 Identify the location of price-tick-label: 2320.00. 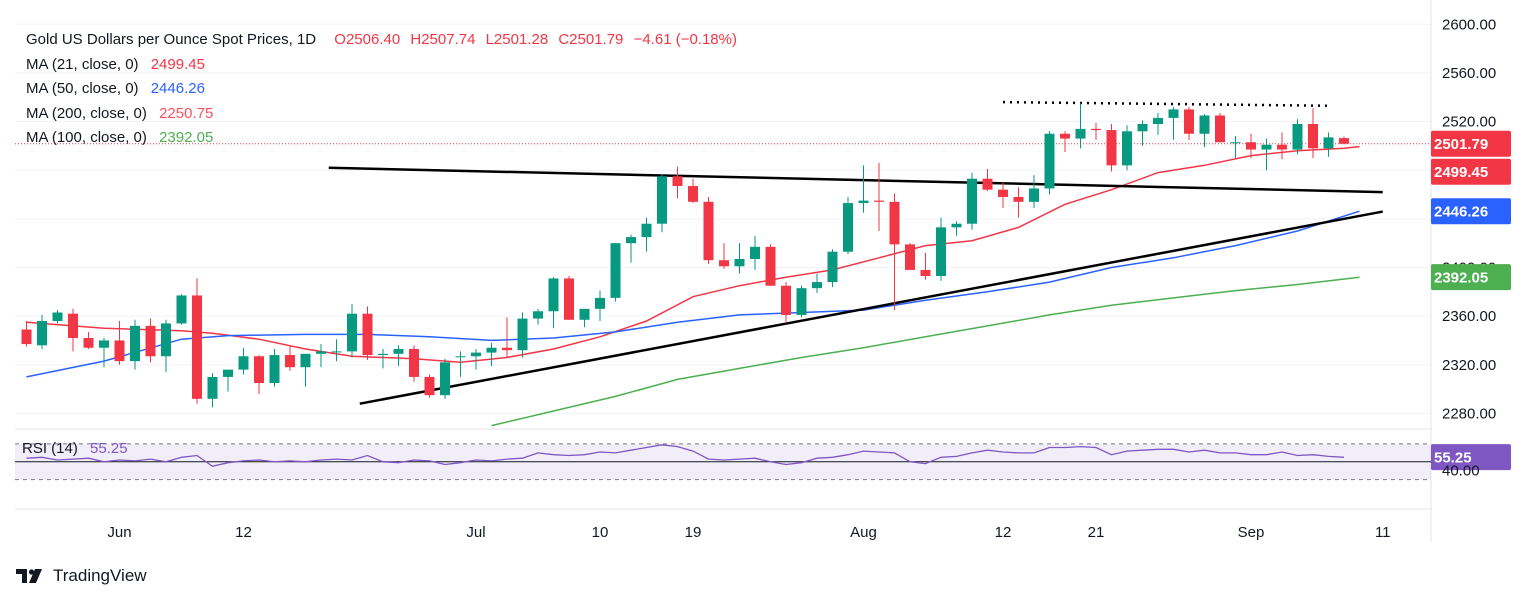
(1469, 365).